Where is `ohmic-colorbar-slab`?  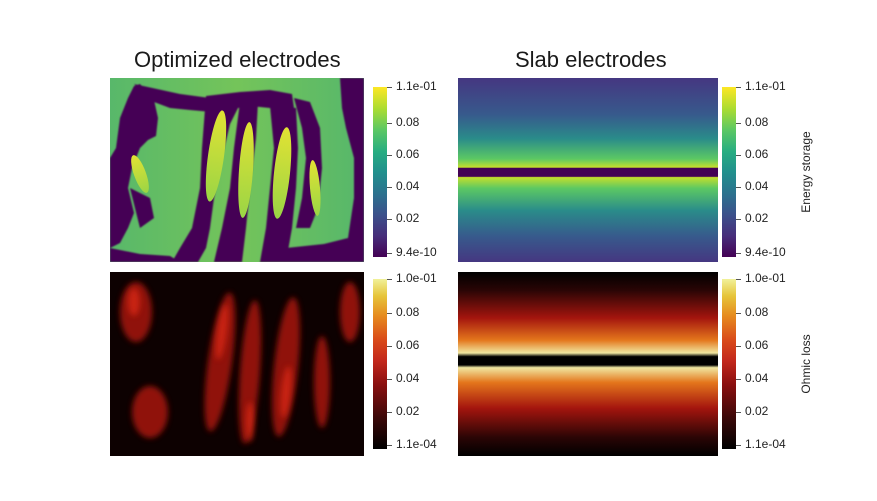
ohmic-colorbar-slab is located at coordinates (729, 364).